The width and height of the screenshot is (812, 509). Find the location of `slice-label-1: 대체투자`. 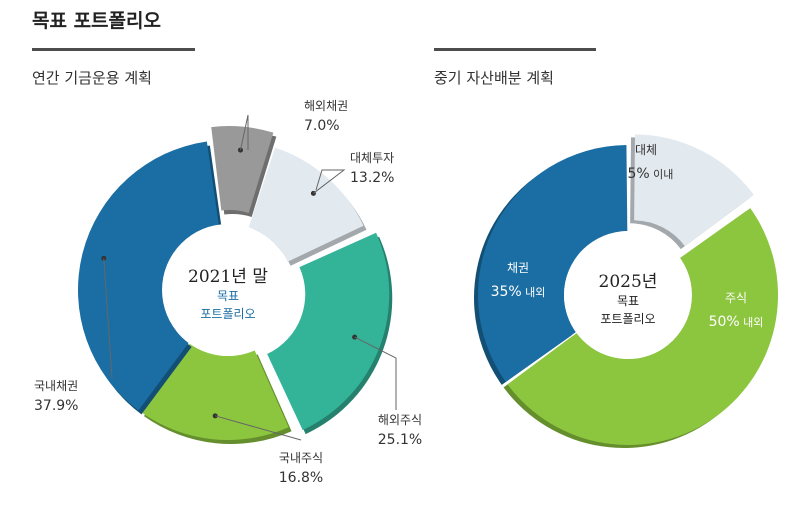

slice-label-1: 대체투자 is located at coordinates (372, 158).